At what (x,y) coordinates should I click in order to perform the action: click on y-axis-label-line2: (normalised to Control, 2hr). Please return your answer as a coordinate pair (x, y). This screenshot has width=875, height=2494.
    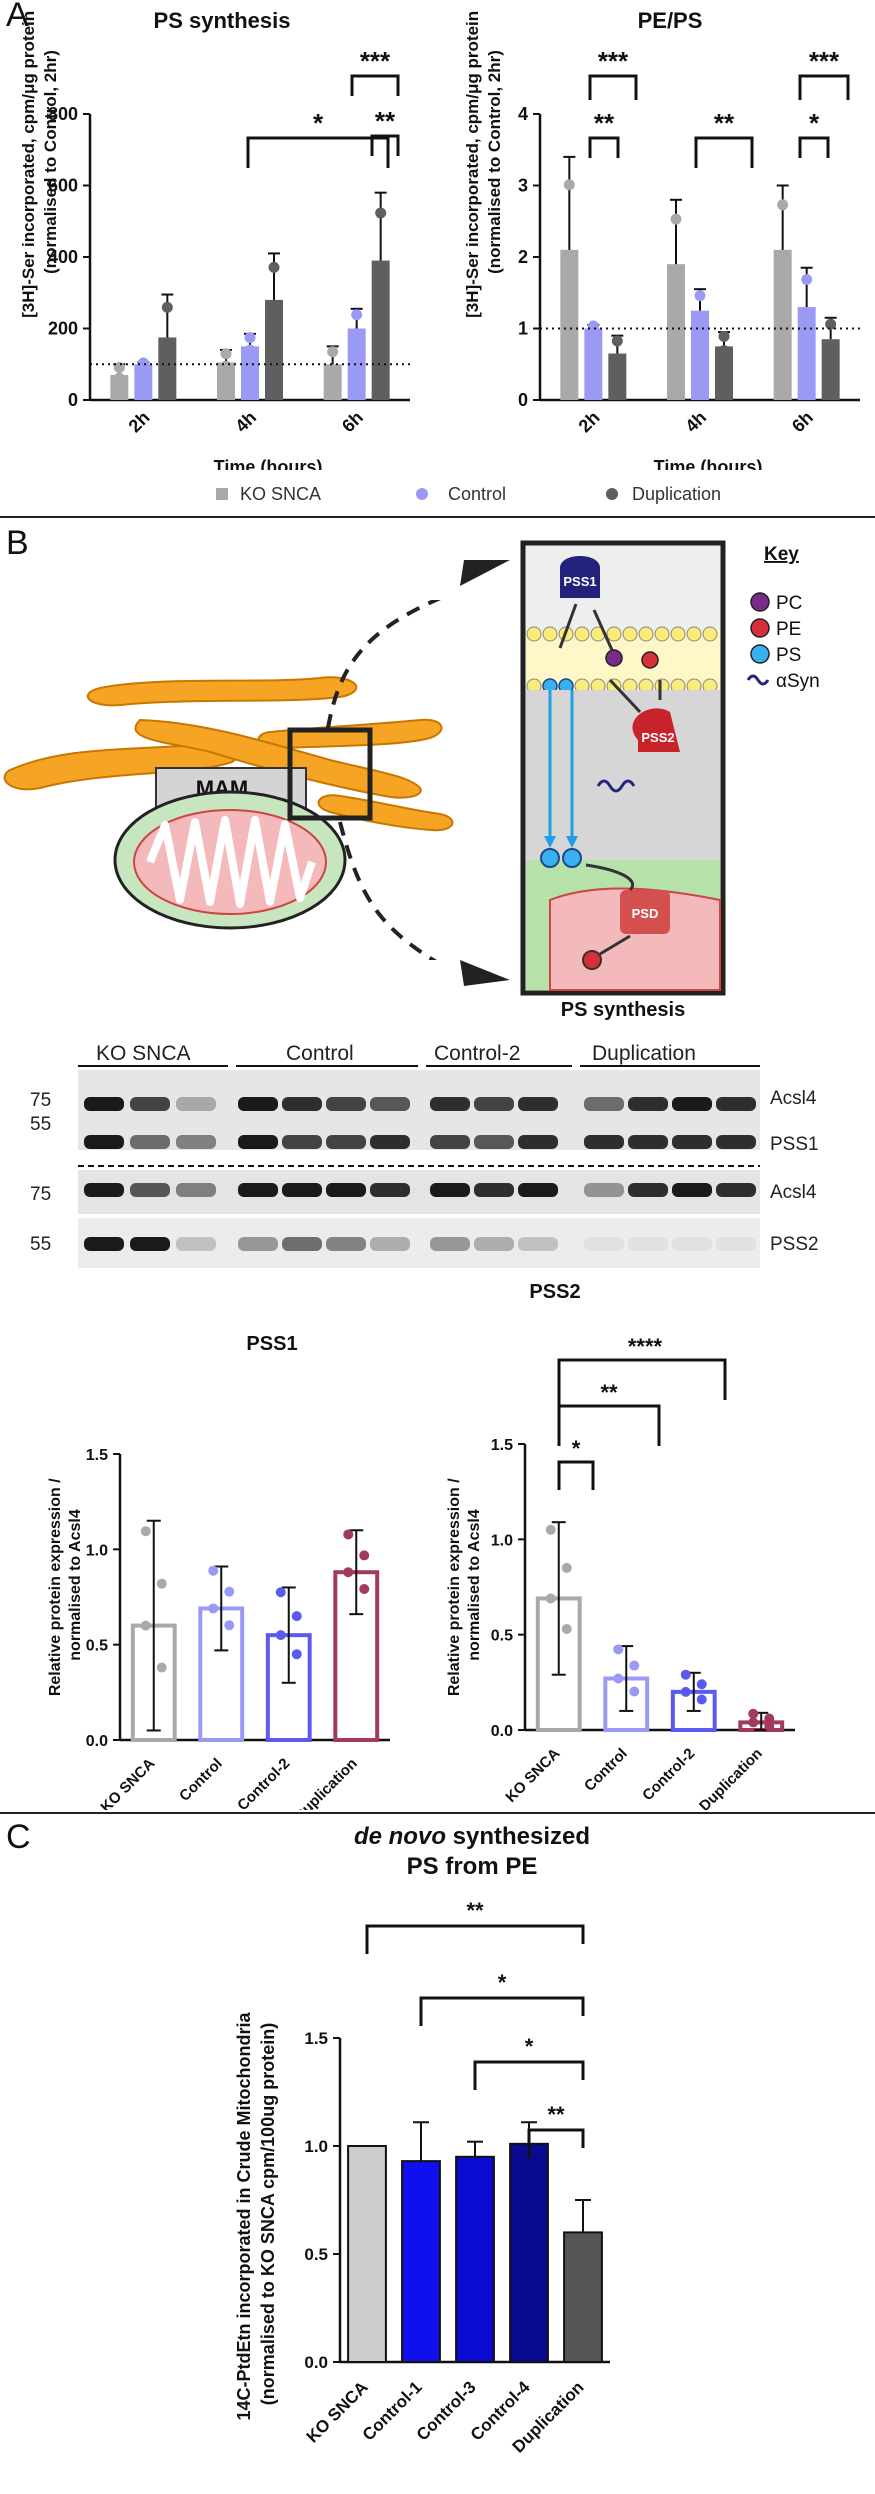
    Looking at the image, I should click on (494, 162).